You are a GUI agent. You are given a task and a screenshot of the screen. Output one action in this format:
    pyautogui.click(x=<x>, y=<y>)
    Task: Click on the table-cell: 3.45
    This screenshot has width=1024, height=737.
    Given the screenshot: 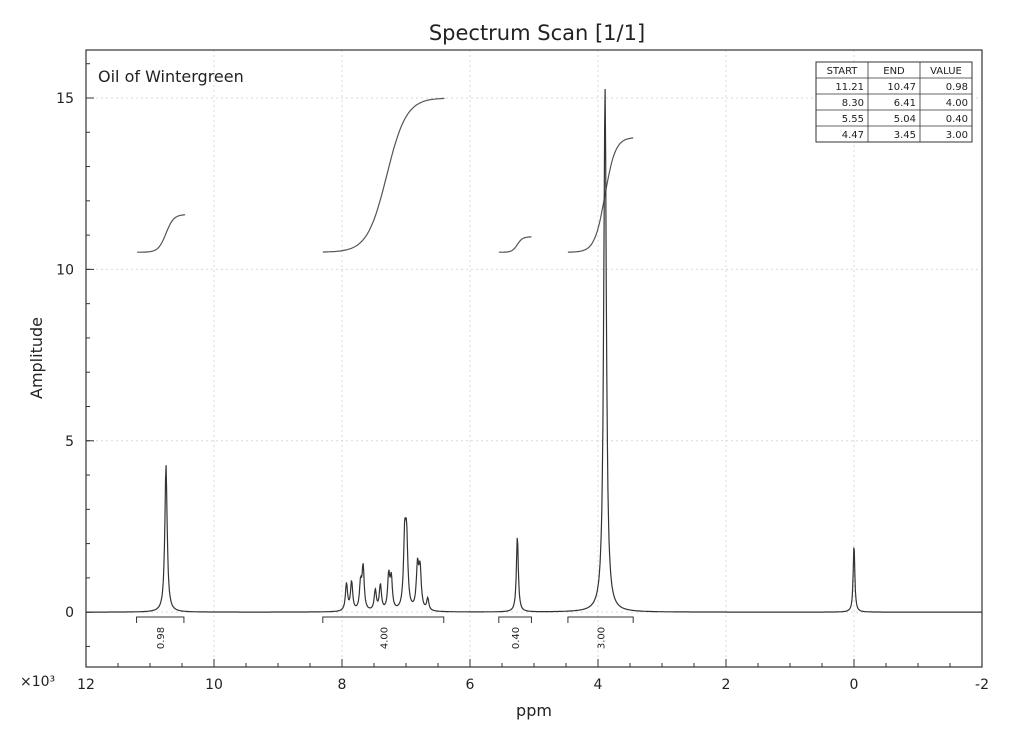 What is the action you would take?
    pyautogui.click(x=905, y=135)
    